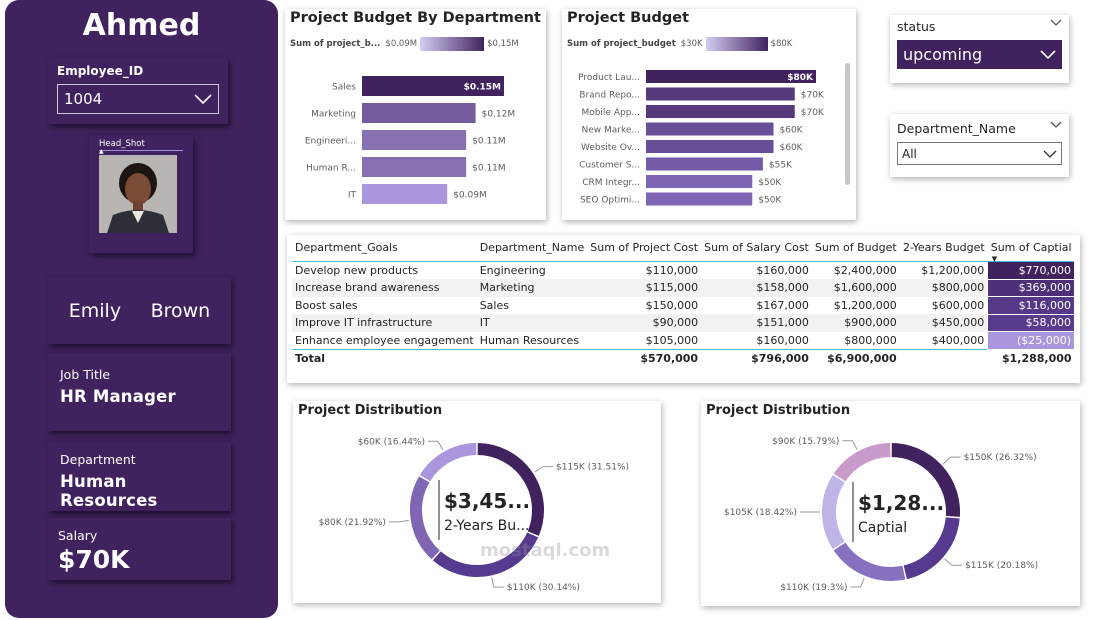 The height and width of the screenshot is (620, 1103). Describe the element at coordinates (943, 247) in the screenshot. I see `column-header: 2-Years Budget` at that location.